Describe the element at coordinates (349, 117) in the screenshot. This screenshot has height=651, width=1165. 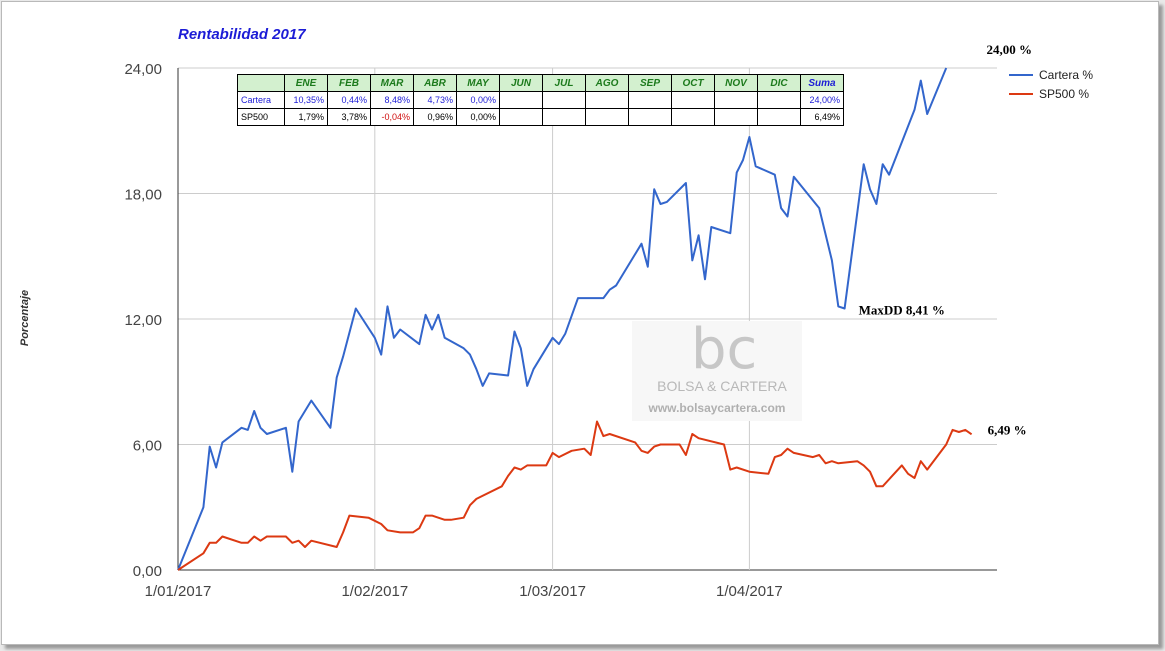
I see `table-cell: 3,78%` at that location.